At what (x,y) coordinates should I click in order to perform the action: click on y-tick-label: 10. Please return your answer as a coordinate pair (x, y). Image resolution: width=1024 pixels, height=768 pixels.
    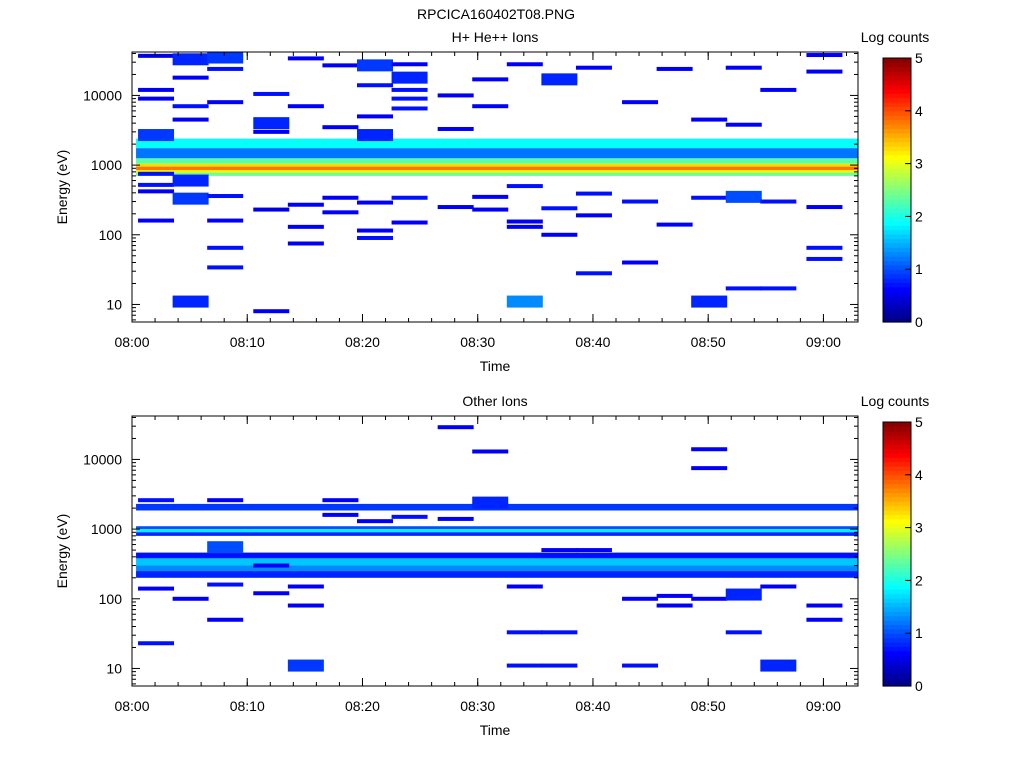
    Looking at the image, I should click on (114, 304).